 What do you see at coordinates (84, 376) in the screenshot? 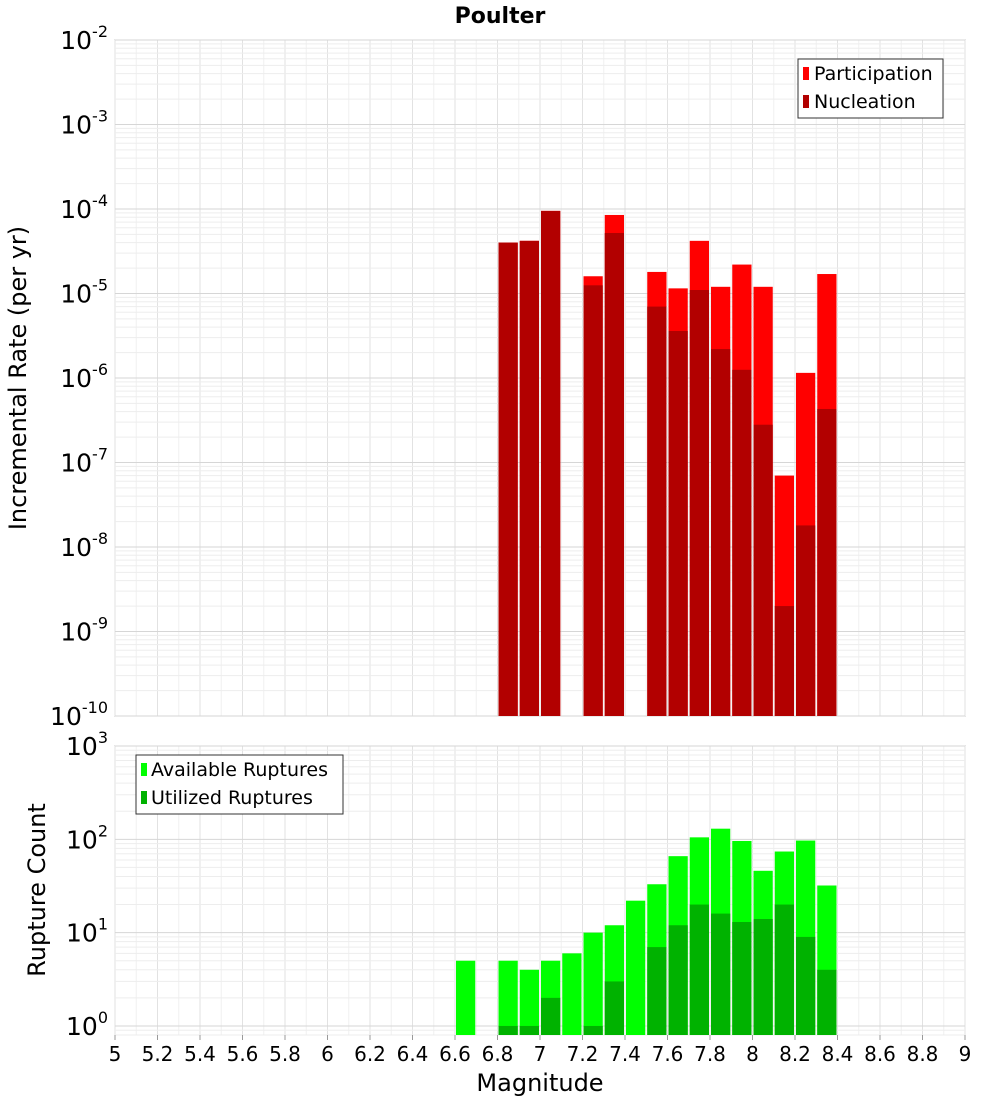
I see `top-y-tick-label: 10⁻⁶` at bounding box center [84, 376].